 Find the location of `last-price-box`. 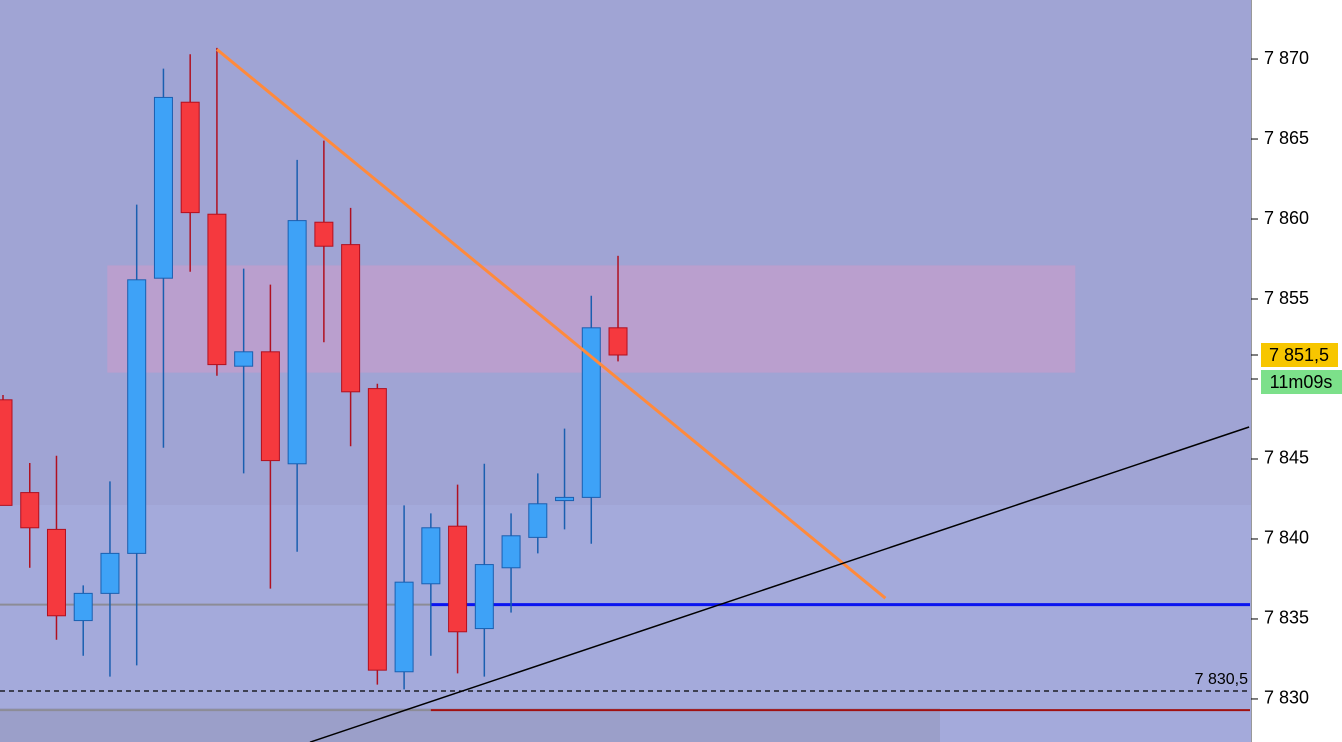

last-price-box is located at coordinates (1299, 355).